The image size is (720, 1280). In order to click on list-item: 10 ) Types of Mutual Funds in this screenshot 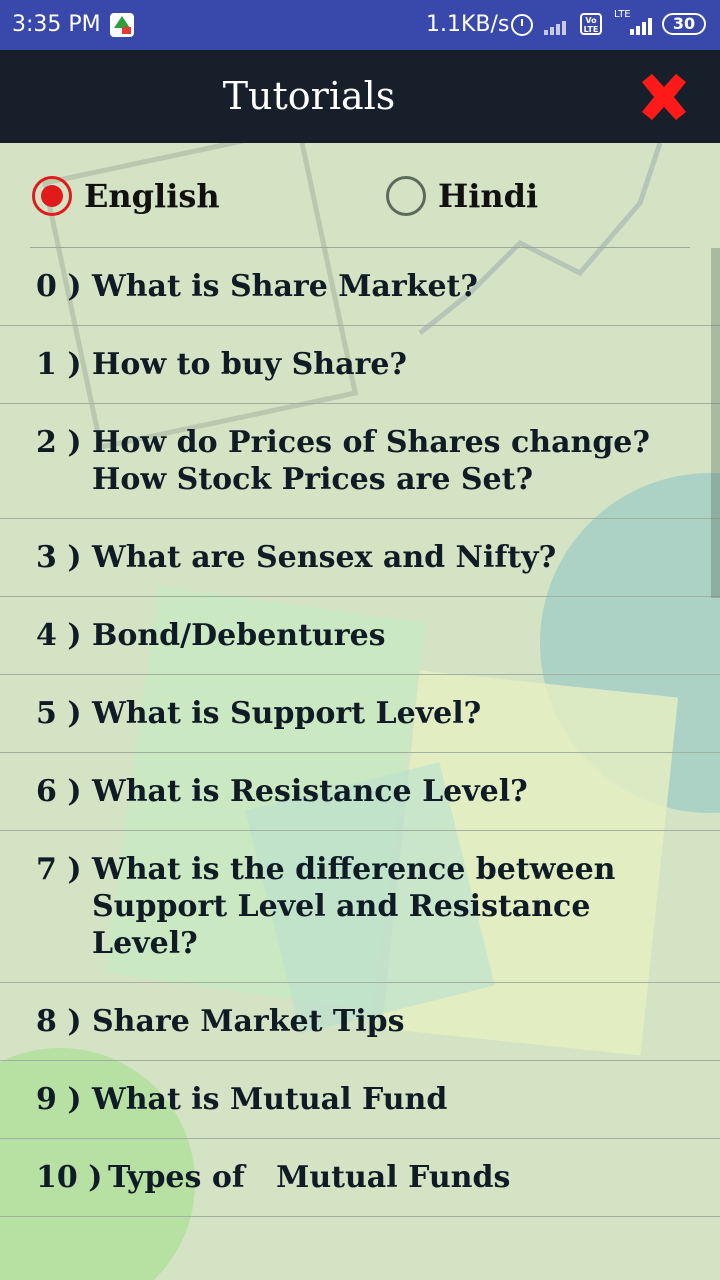, I will do `click(360, 1178)`.